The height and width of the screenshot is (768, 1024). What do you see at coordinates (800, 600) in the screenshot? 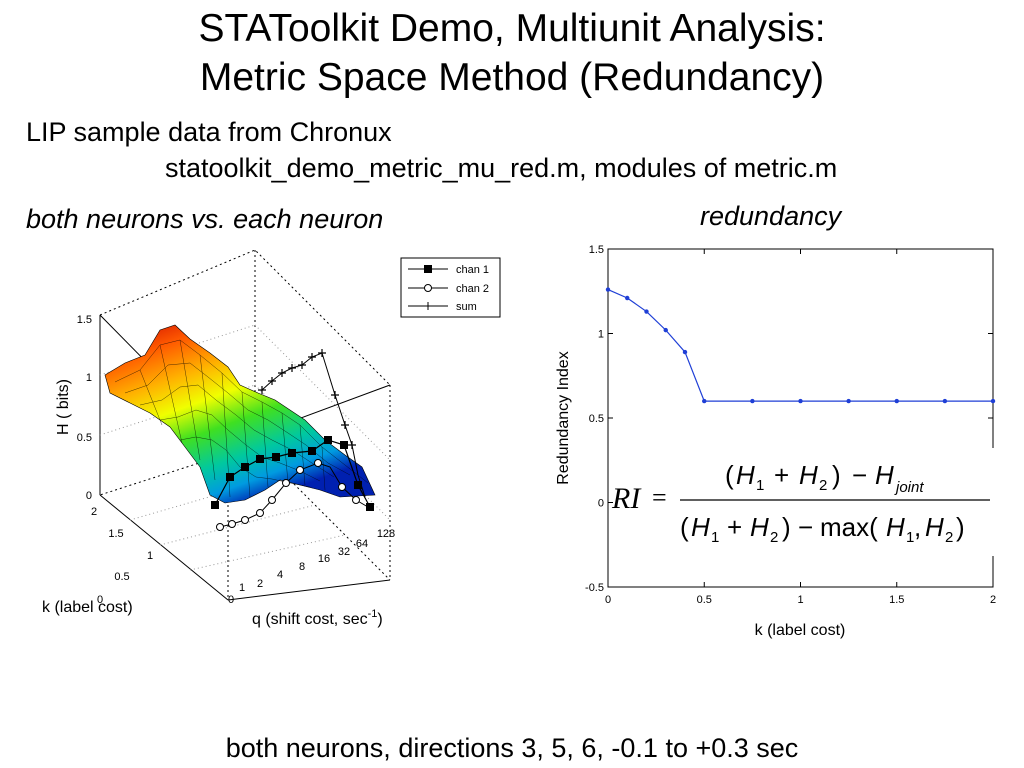
I see `x-tick-label: 1` at bounding box center [800, 600].